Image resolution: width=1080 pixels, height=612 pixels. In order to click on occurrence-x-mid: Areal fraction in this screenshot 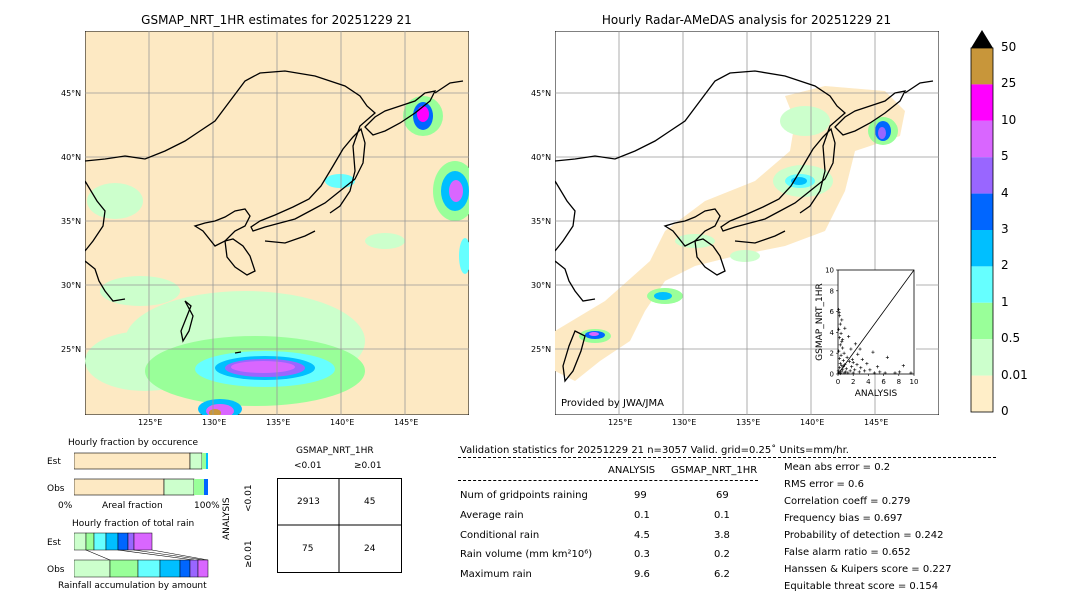, I will do `click(132, 506)`.